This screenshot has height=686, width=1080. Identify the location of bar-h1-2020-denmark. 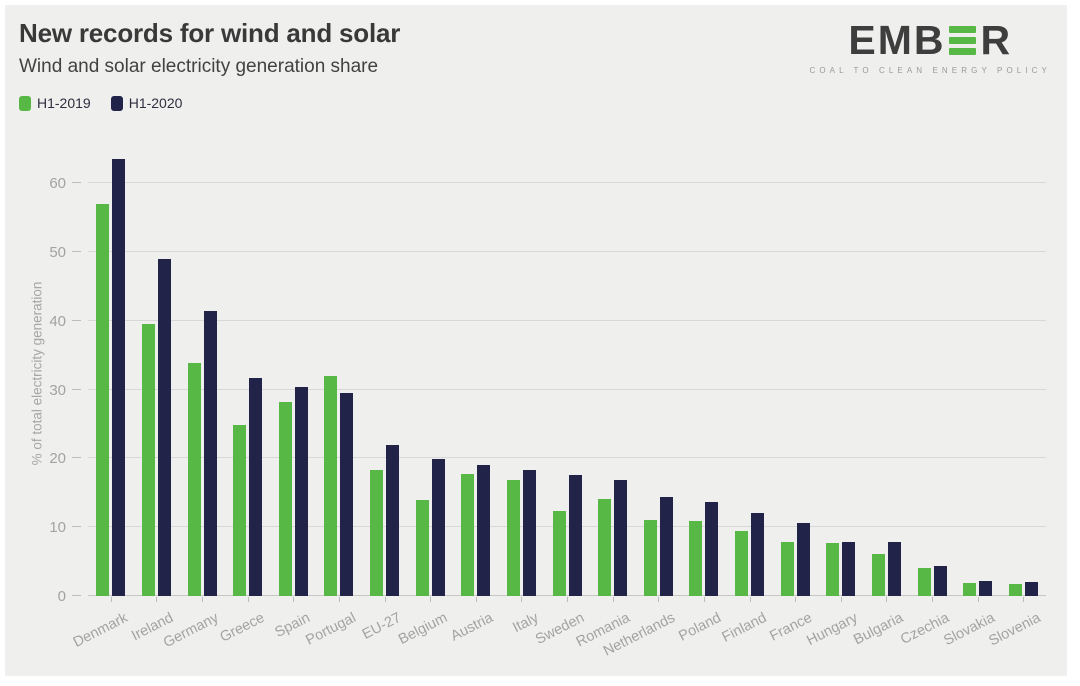
(119, 377).